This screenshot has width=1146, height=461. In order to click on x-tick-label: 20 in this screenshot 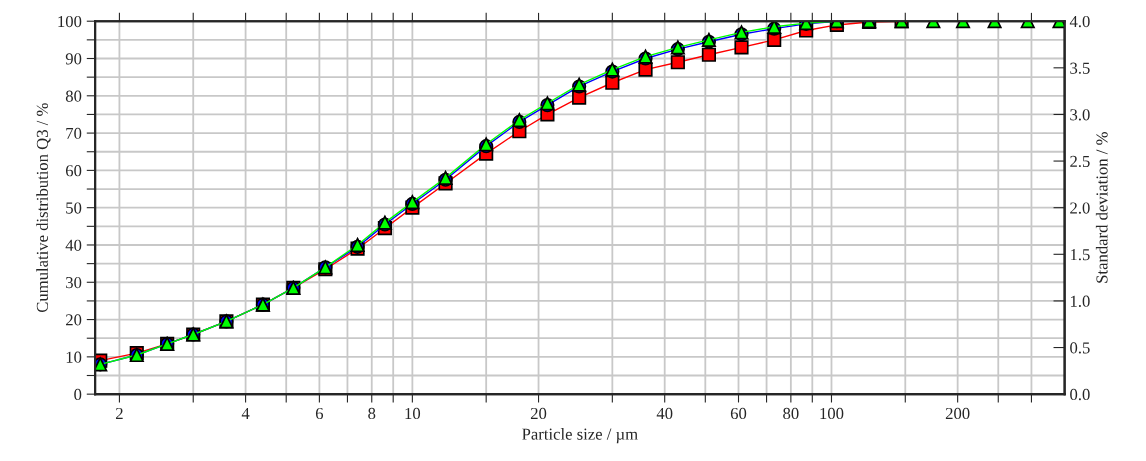, I will do `click(538, 413)`.